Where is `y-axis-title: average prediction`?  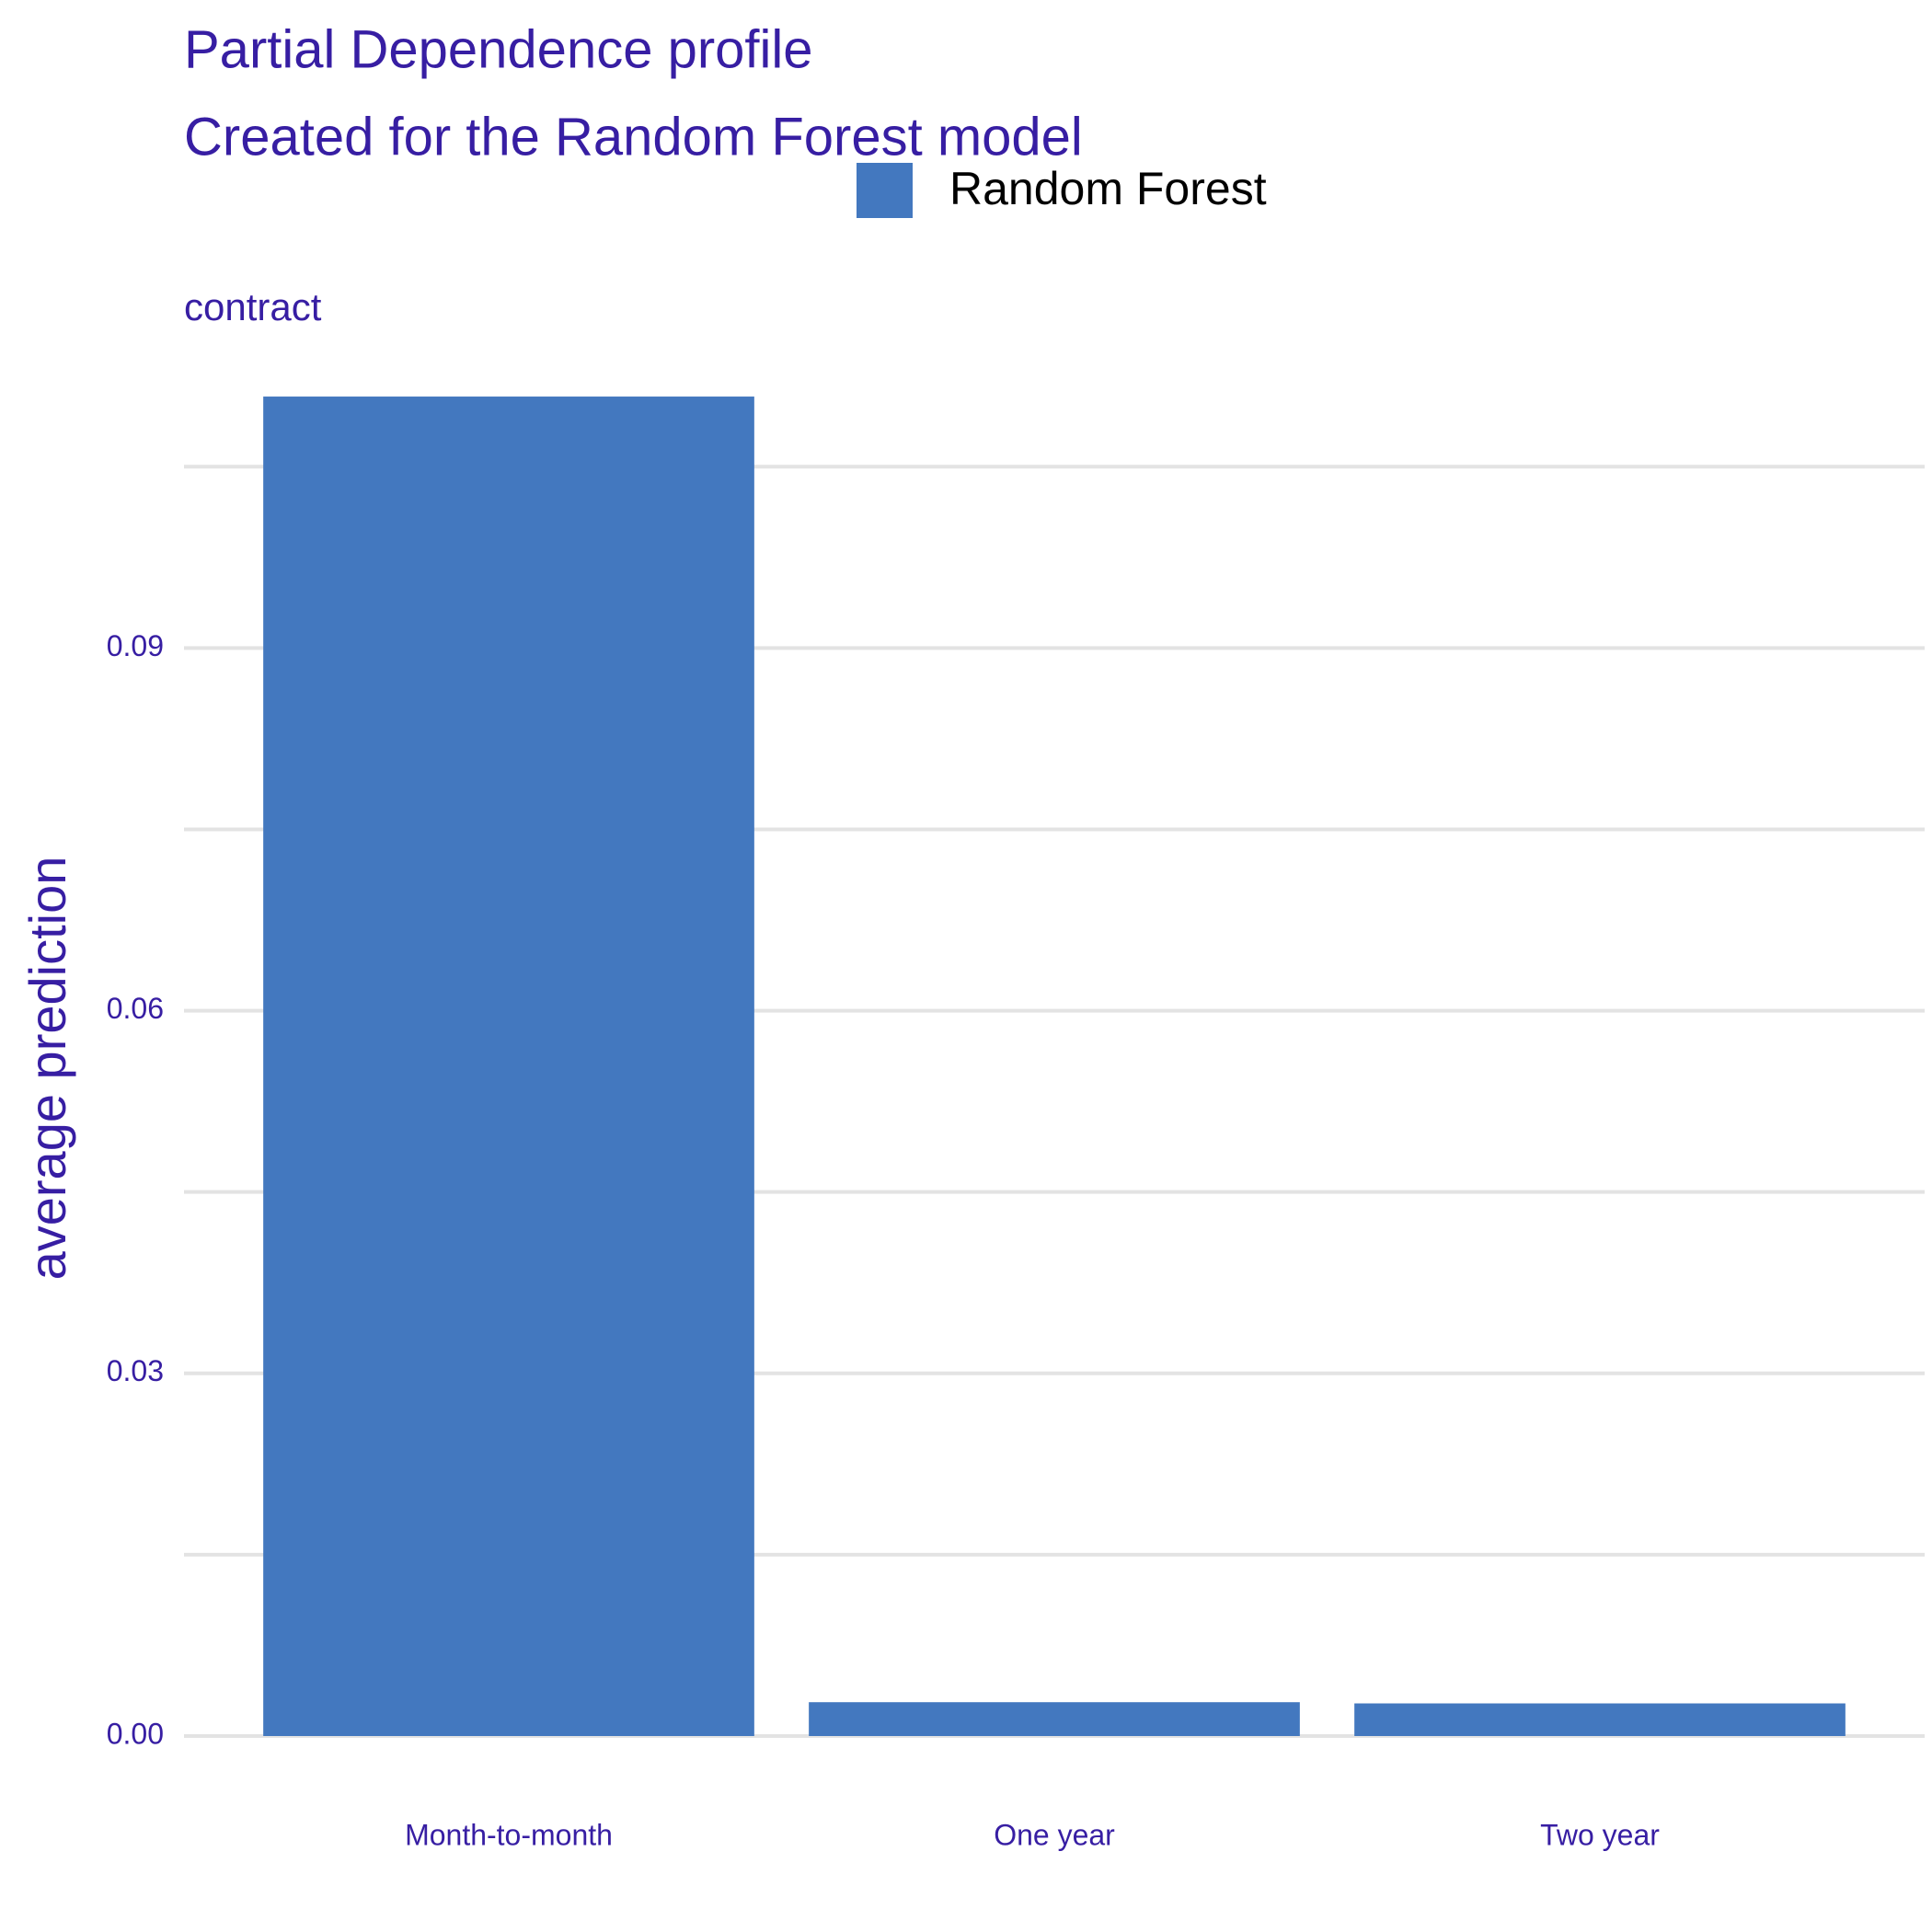 y-axis-title: average prediction is located at coordinates (47, 1069).